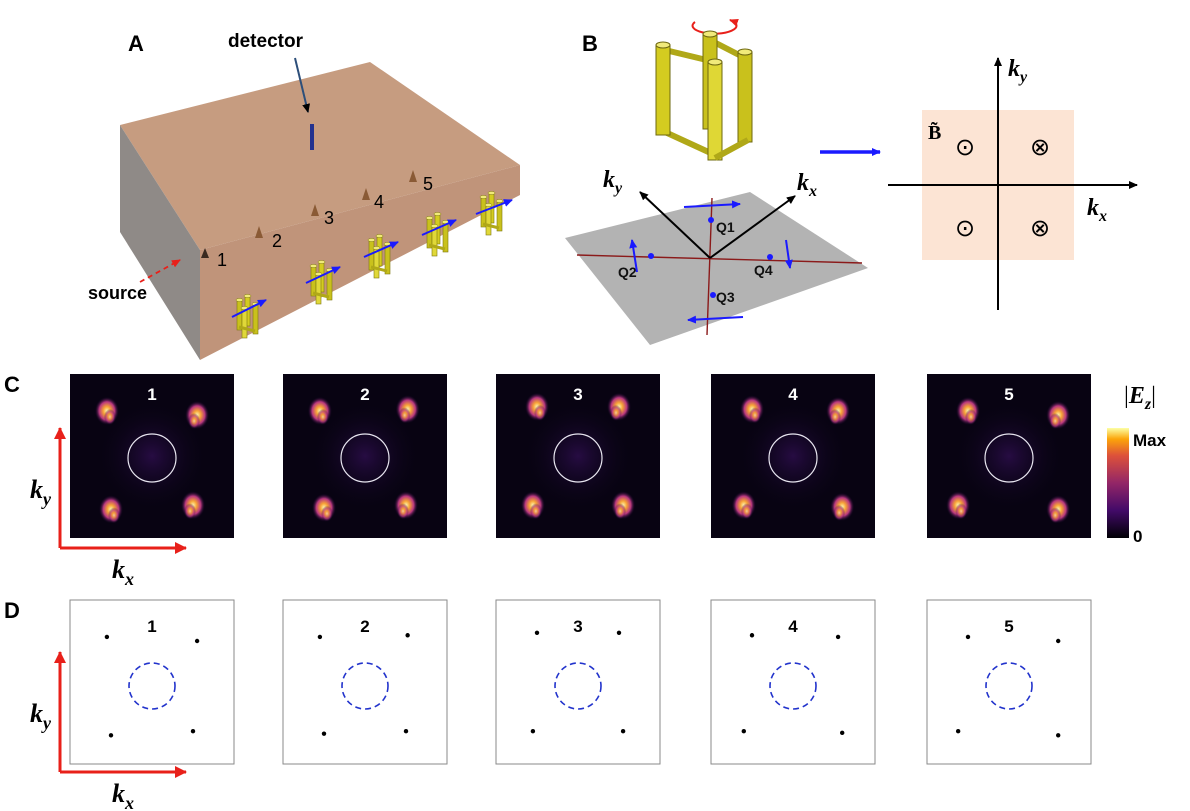 This screenshot has width=1190, height=811. Describe the element at coordinates (711, 220) in the screenshot. I see `q1-point` at that location.